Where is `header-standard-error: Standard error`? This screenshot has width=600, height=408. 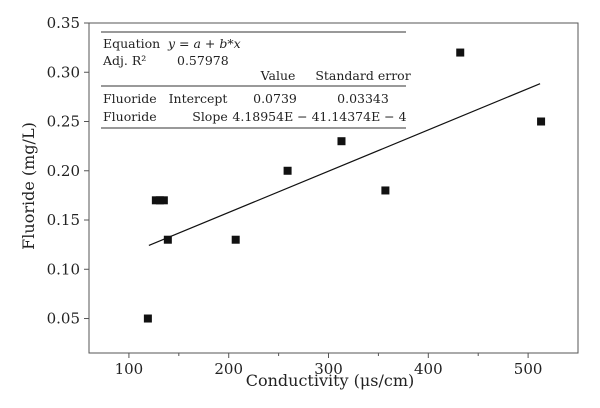
header-standard-error: Standard error is located at coordinates (362, 75).